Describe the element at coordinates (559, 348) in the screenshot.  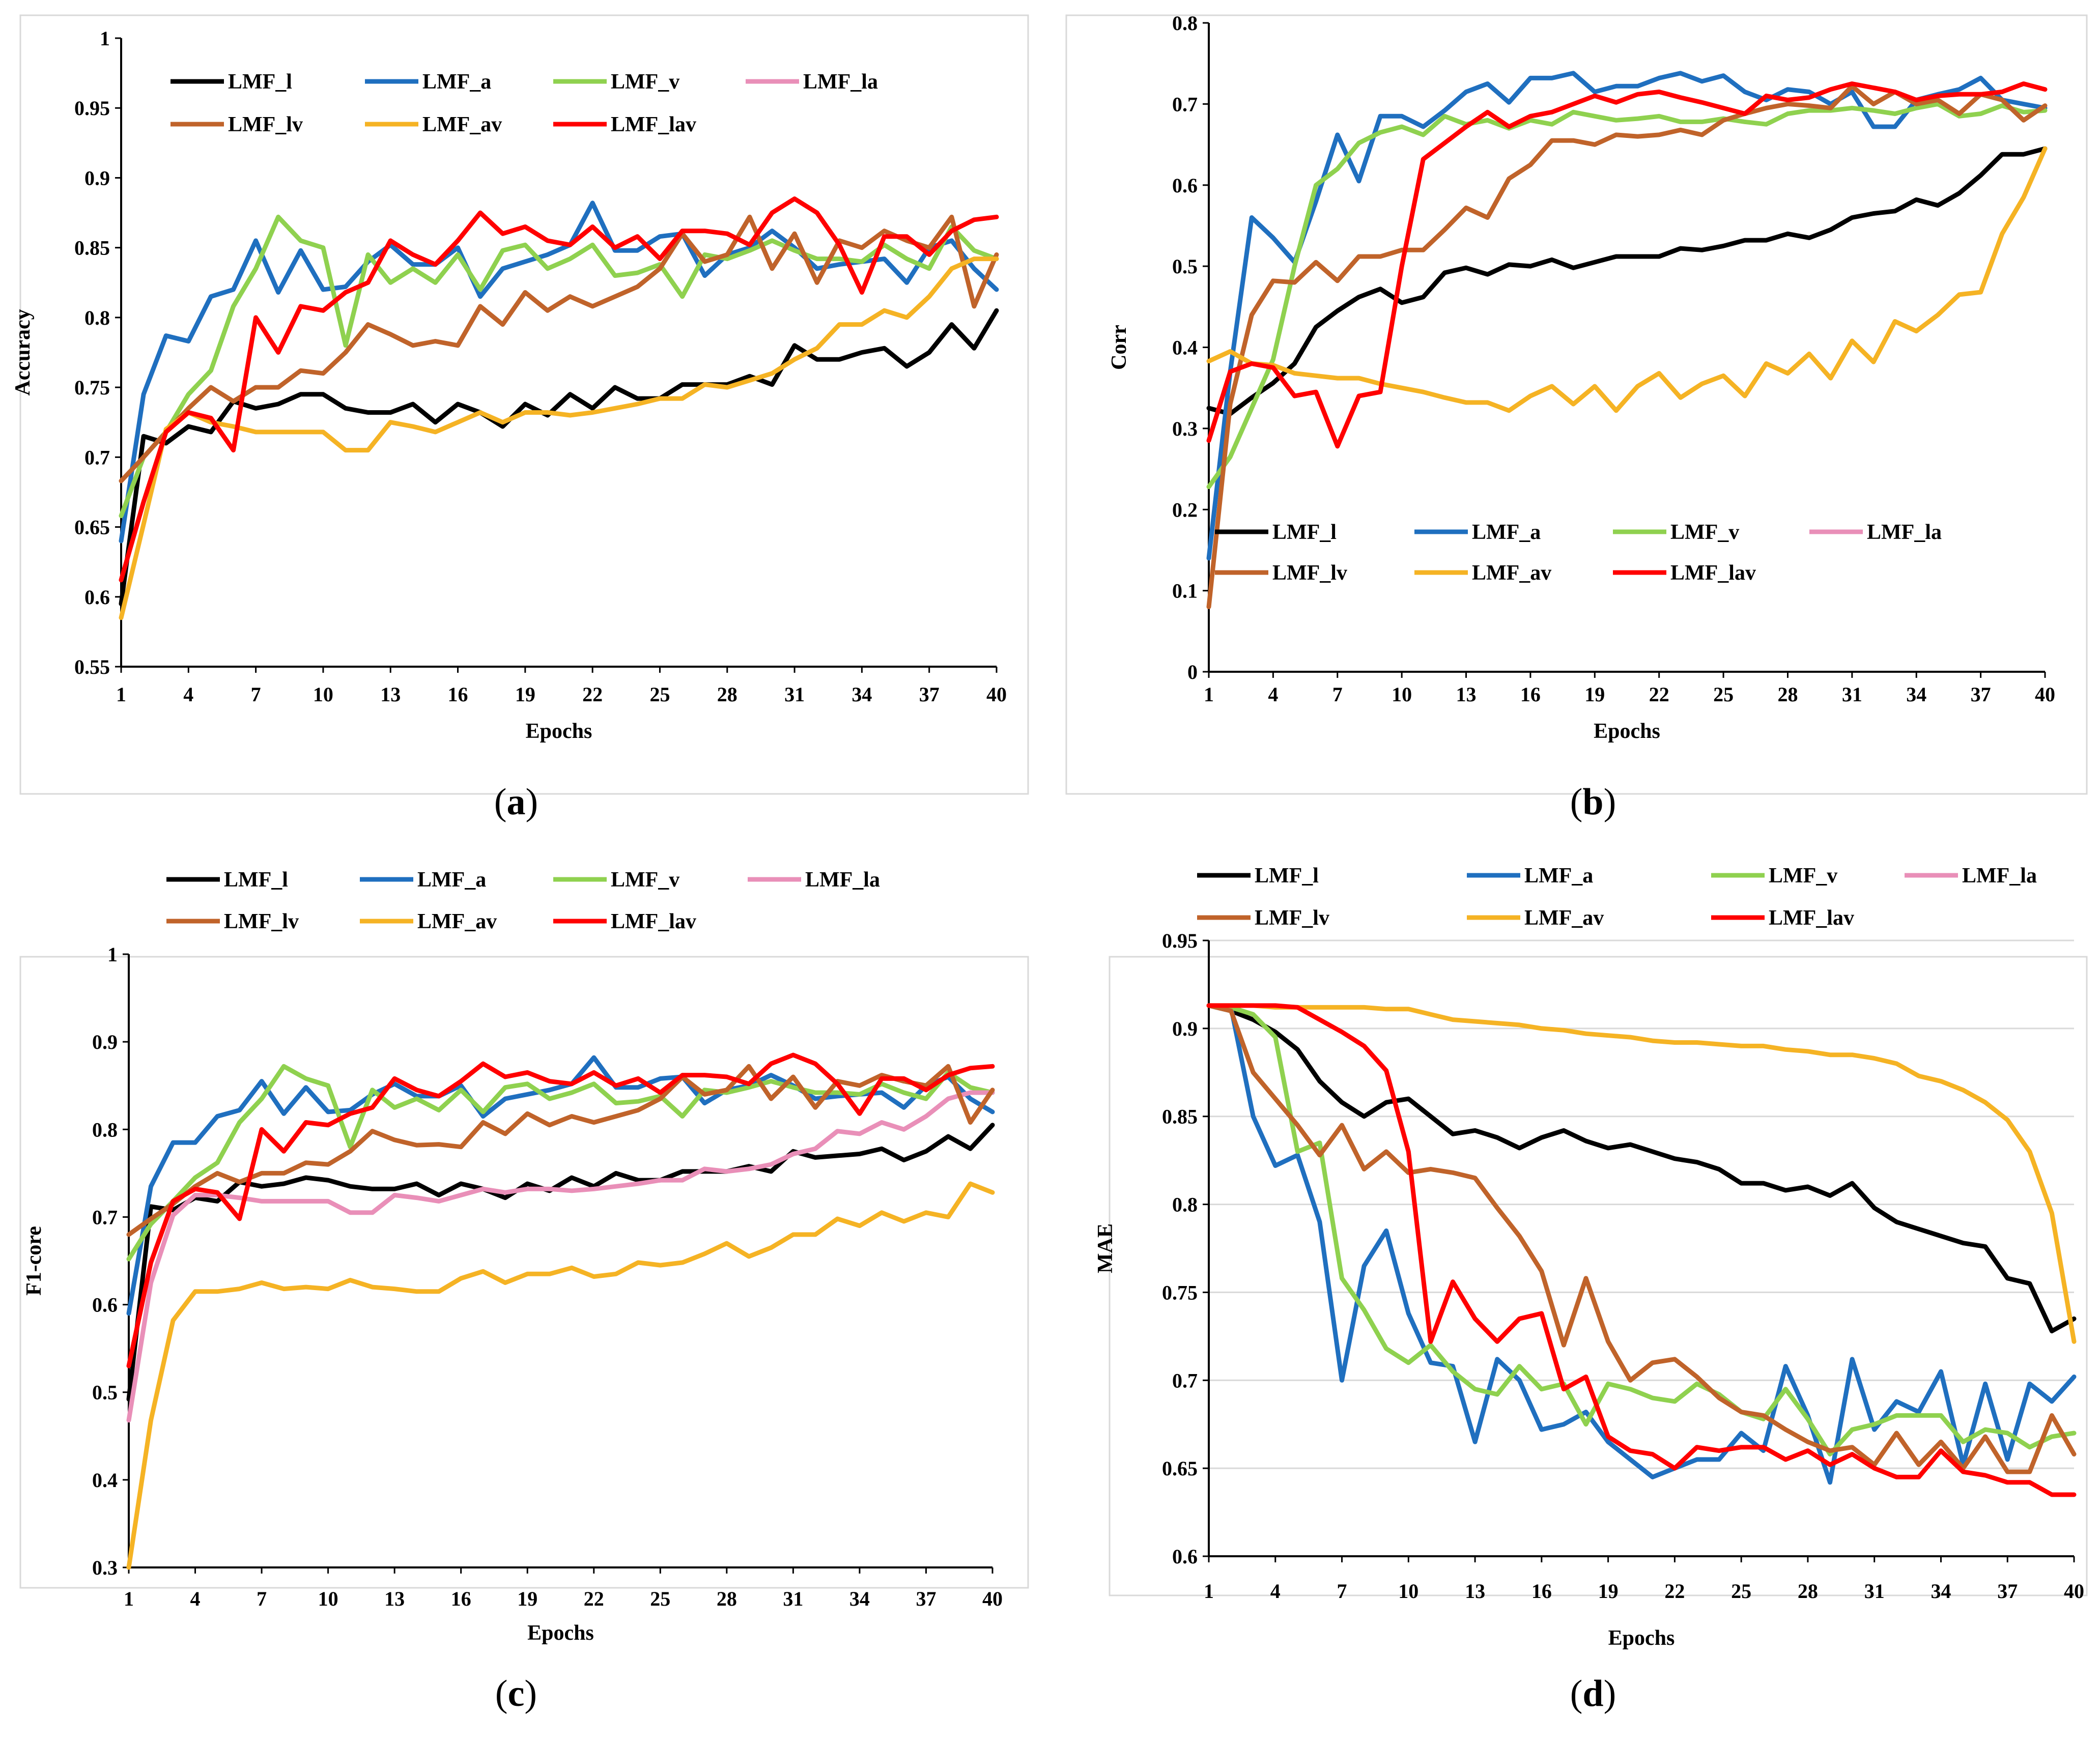
I see `series-line-lmf-lv` at that location.